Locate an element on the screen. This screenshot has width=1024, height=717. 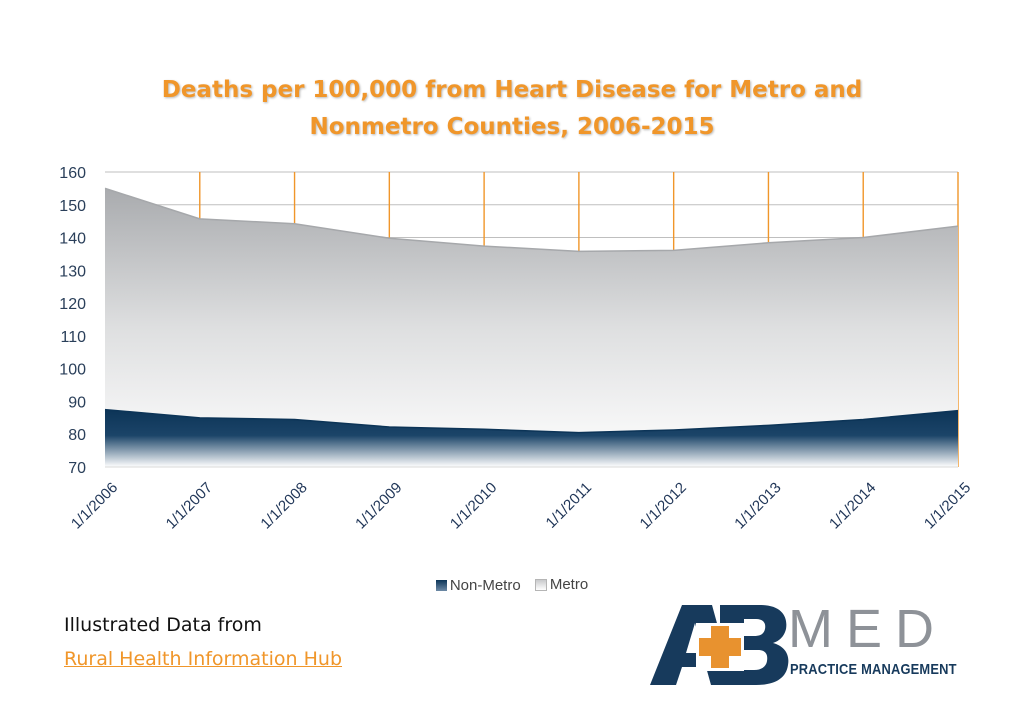
x-tick-label: 1/1/2012 is located at coordinates (663, 505).